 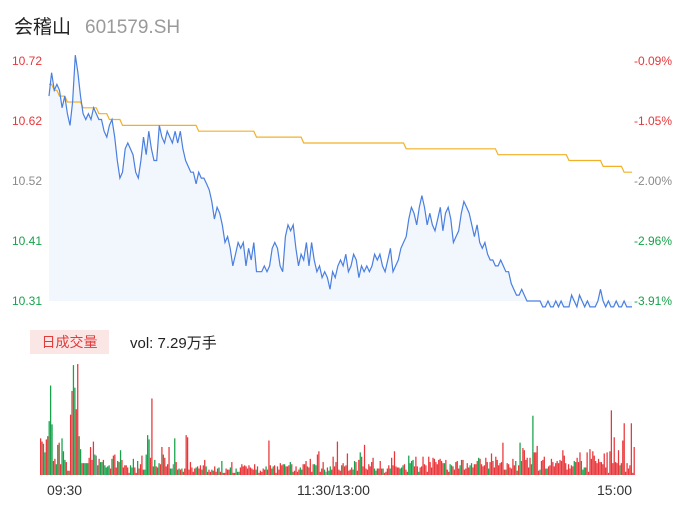 I want to click on stock-name: 会稽山, so click(x=43, y=27).